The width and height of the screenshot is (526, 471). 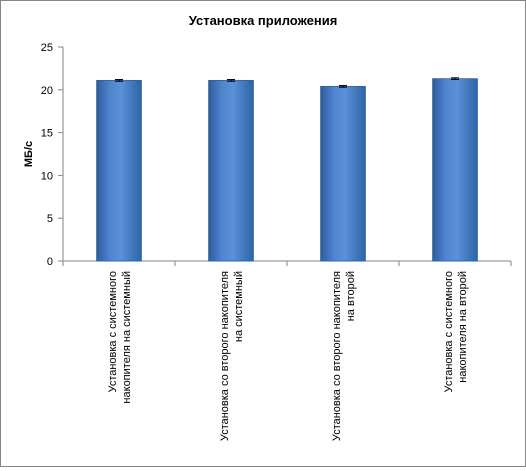 What do you see at coordinates (263, 20) in the screenshot?
I see `chart-title: Установка приложения` at bounding box center [263, 20].